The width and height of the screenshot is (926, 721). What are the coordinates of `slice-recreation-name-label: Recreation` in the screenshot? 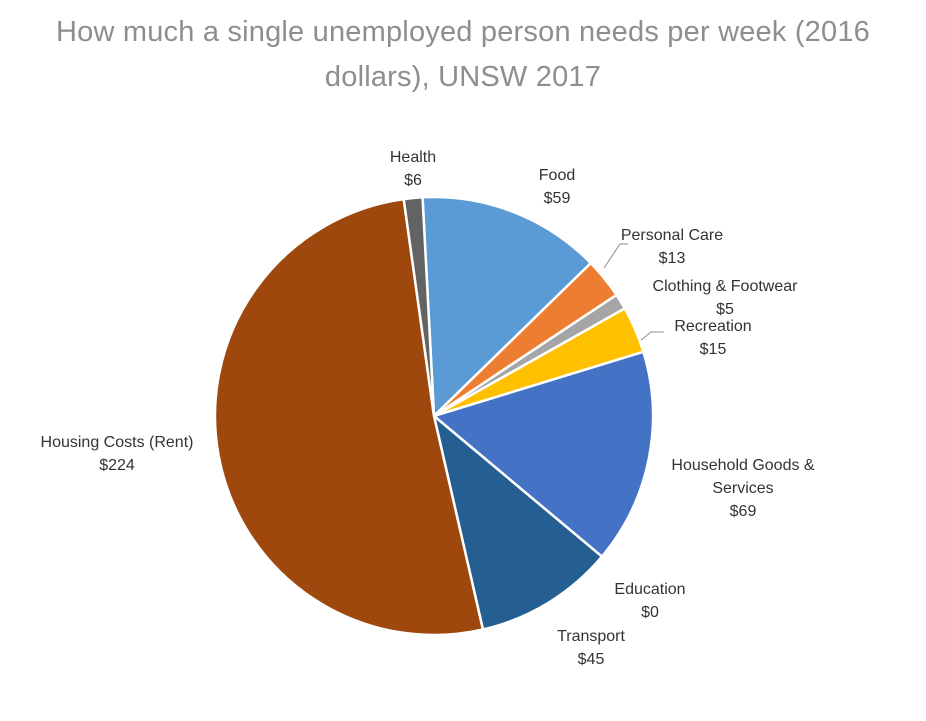 It's located at (712, 326).